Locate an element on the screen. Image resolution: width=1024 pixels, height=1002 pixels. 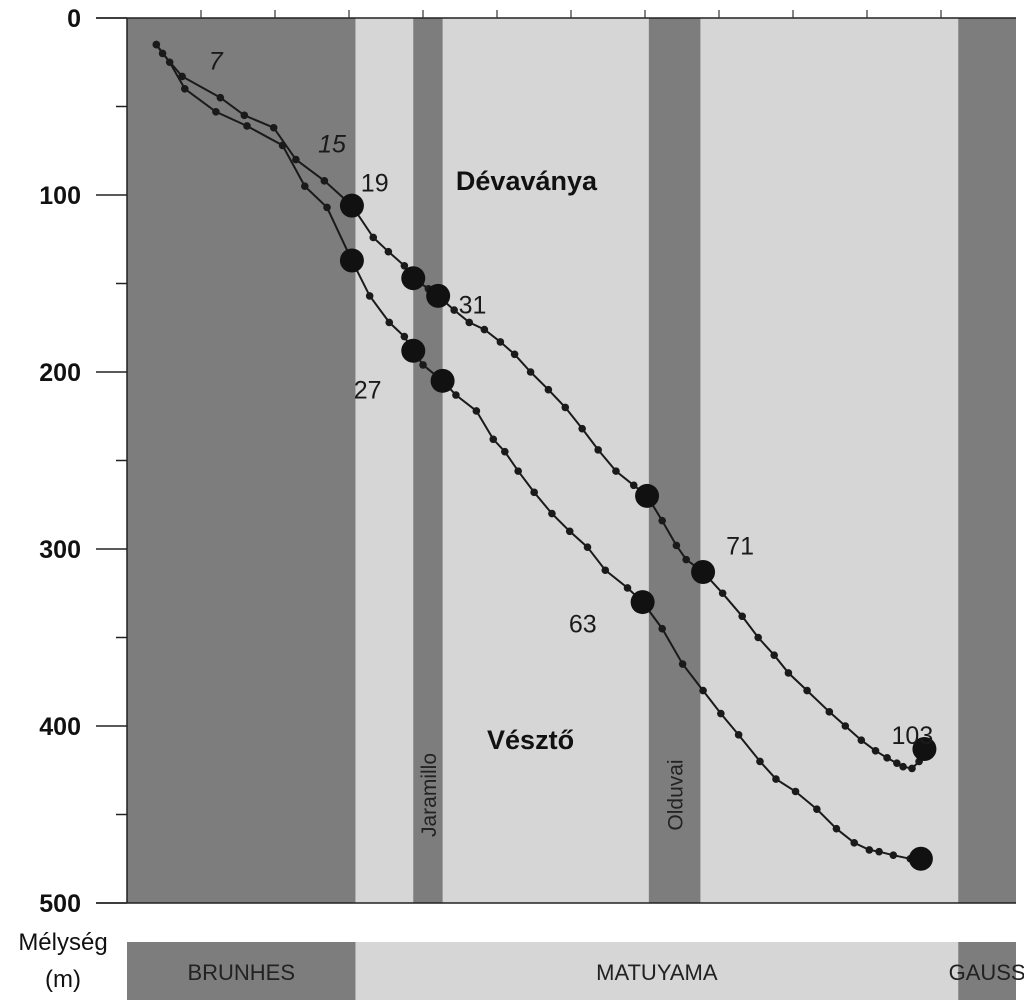
y-tick-label: 300 is located at coordinates (60, 550).